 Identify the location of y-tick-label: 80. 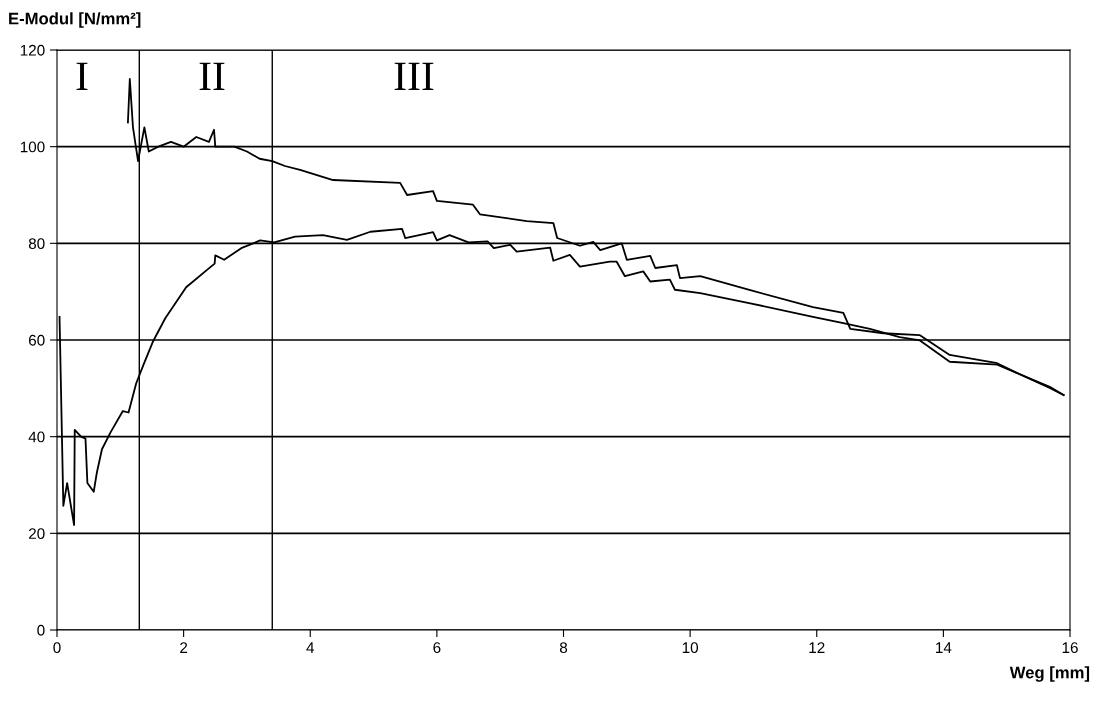
(36, 244).